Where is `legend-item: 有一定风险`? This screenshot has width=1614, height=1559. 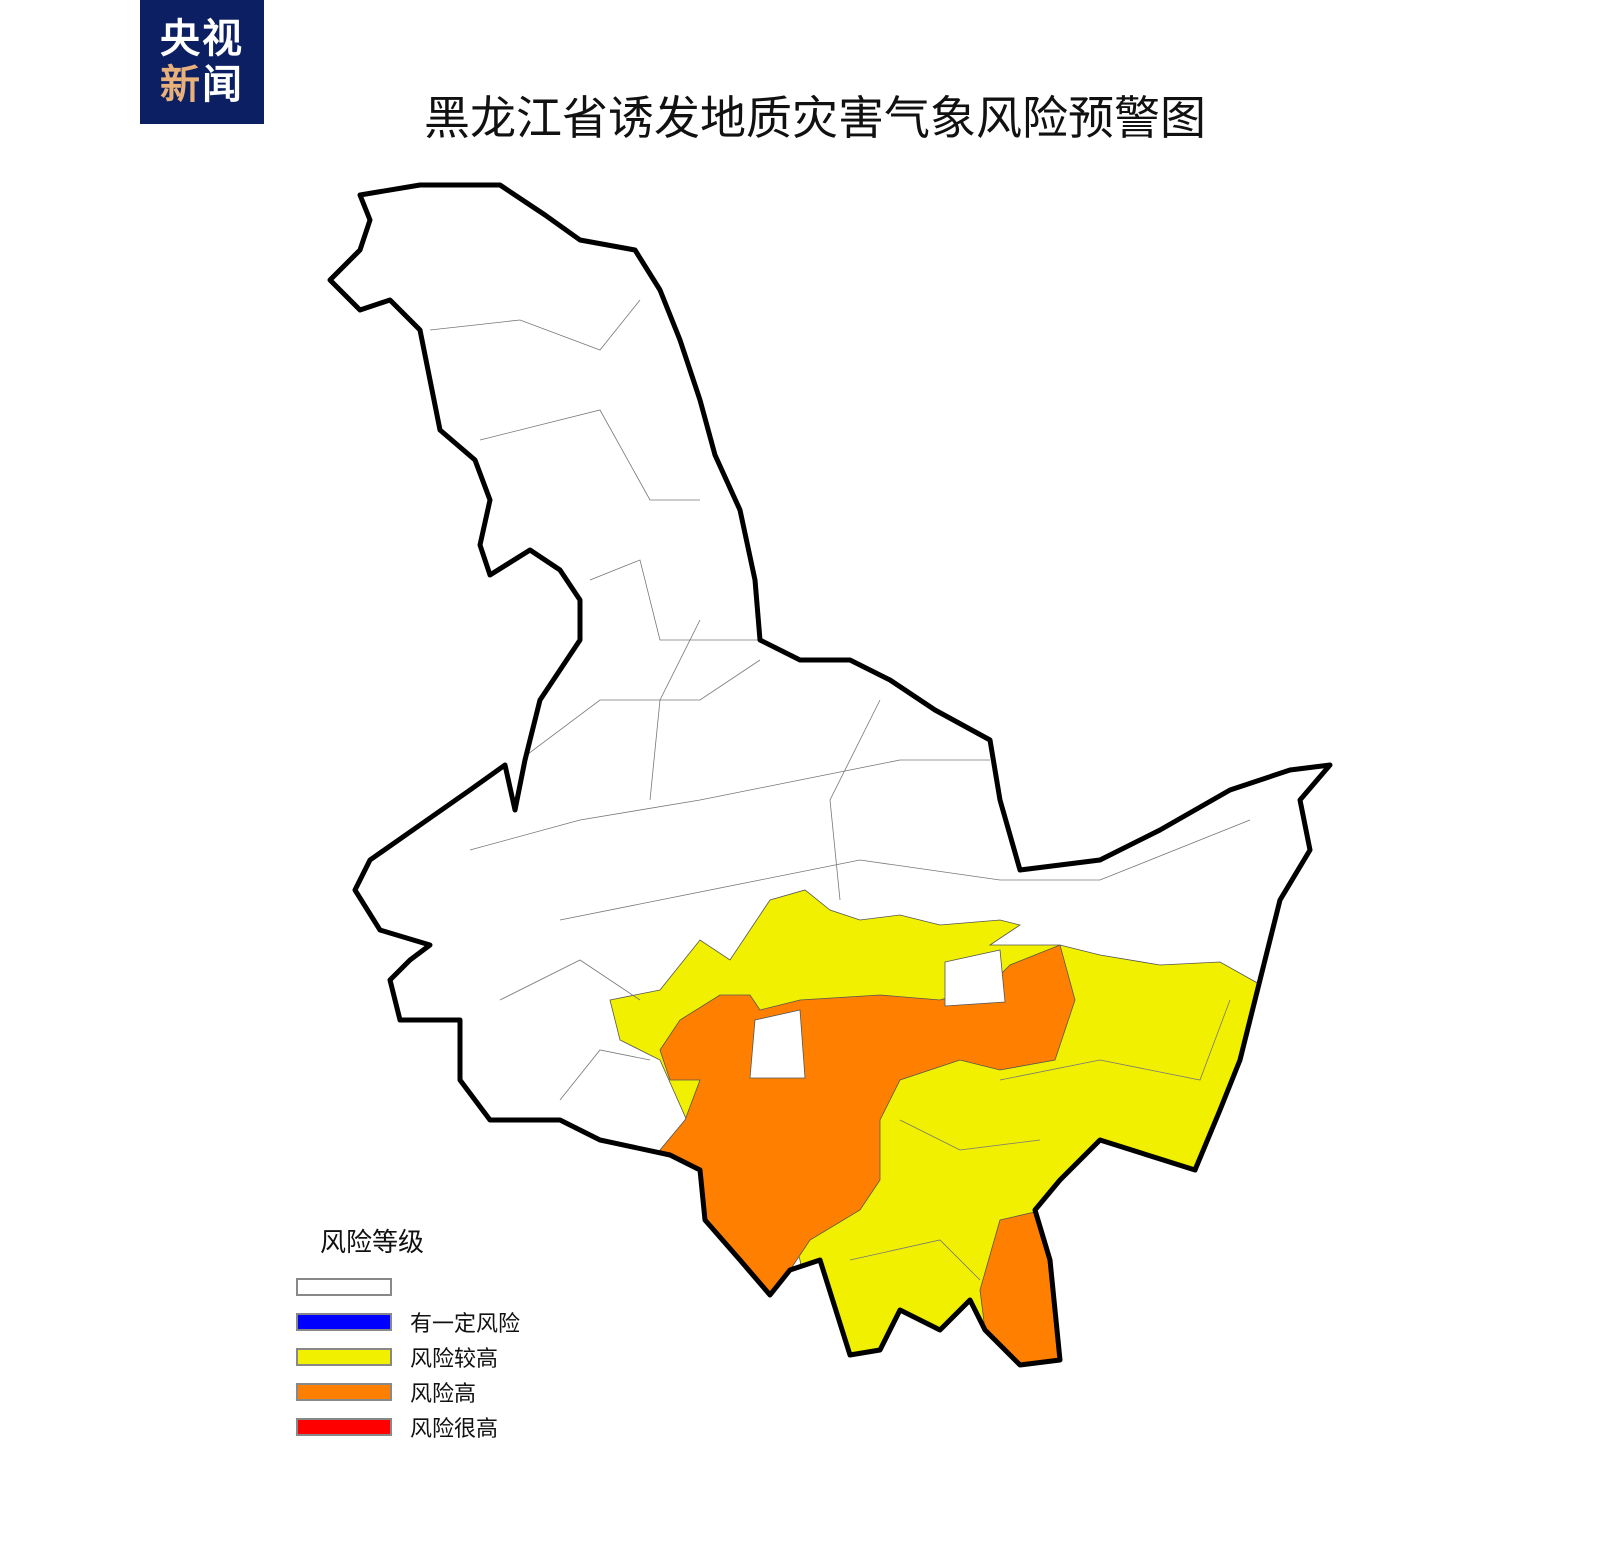 legend-item: 有一定风险 is located at coordinates (408, 1321).